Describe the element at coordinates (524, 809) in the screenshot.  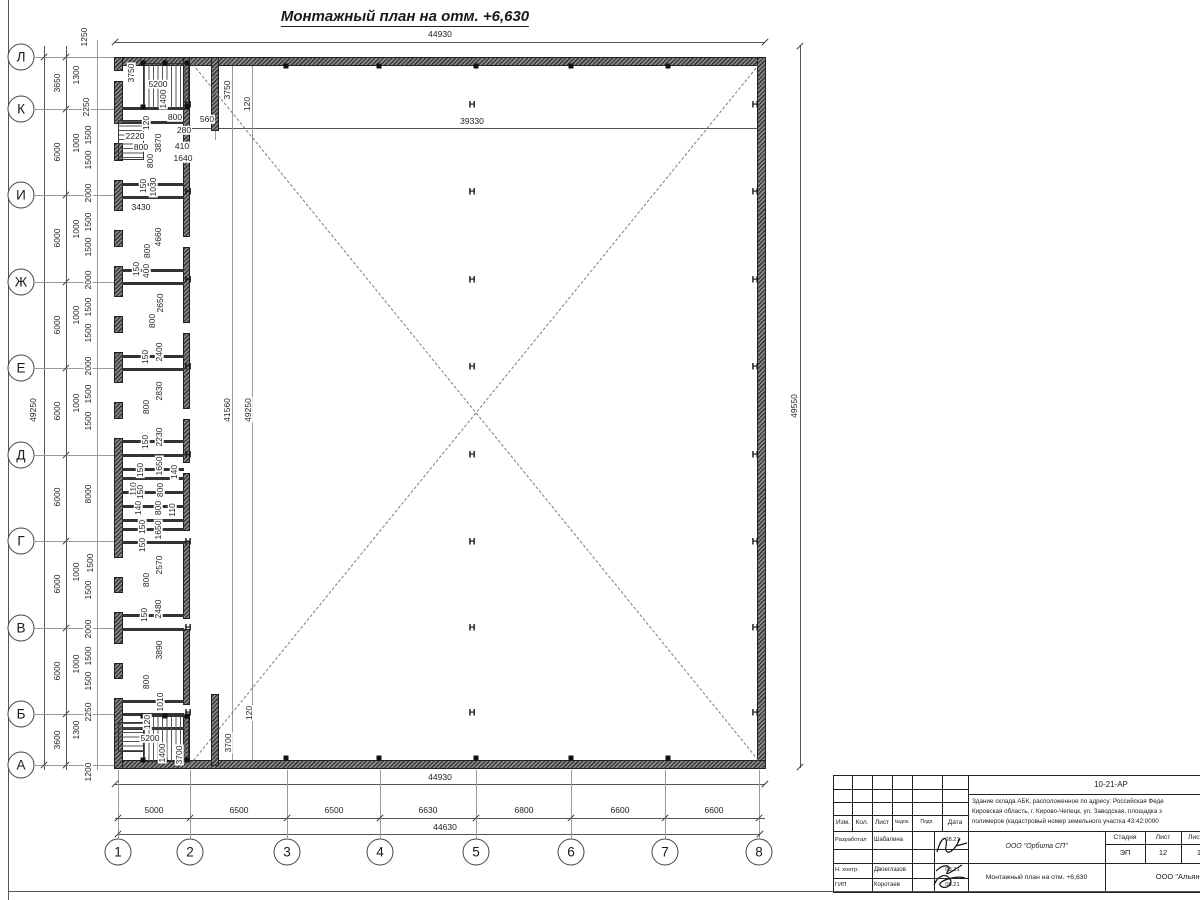
I see `dimension-label: 6800` at that location.